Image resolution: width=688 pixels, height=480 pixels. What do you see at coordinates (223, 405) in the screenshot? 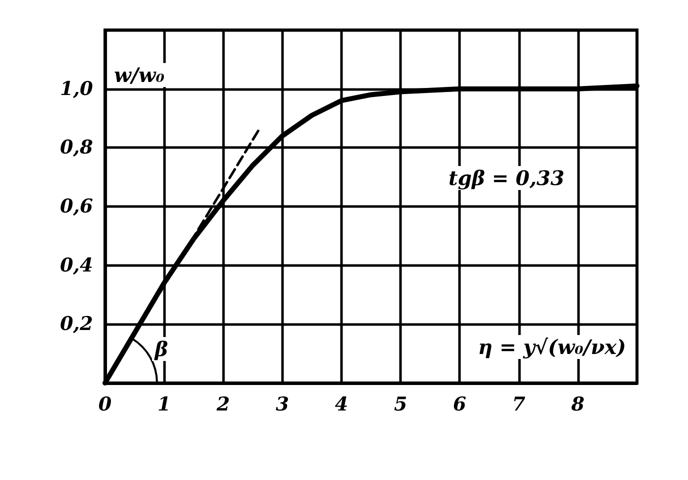
I see `x-tick-label: 2` at bounding box center [223, 405].